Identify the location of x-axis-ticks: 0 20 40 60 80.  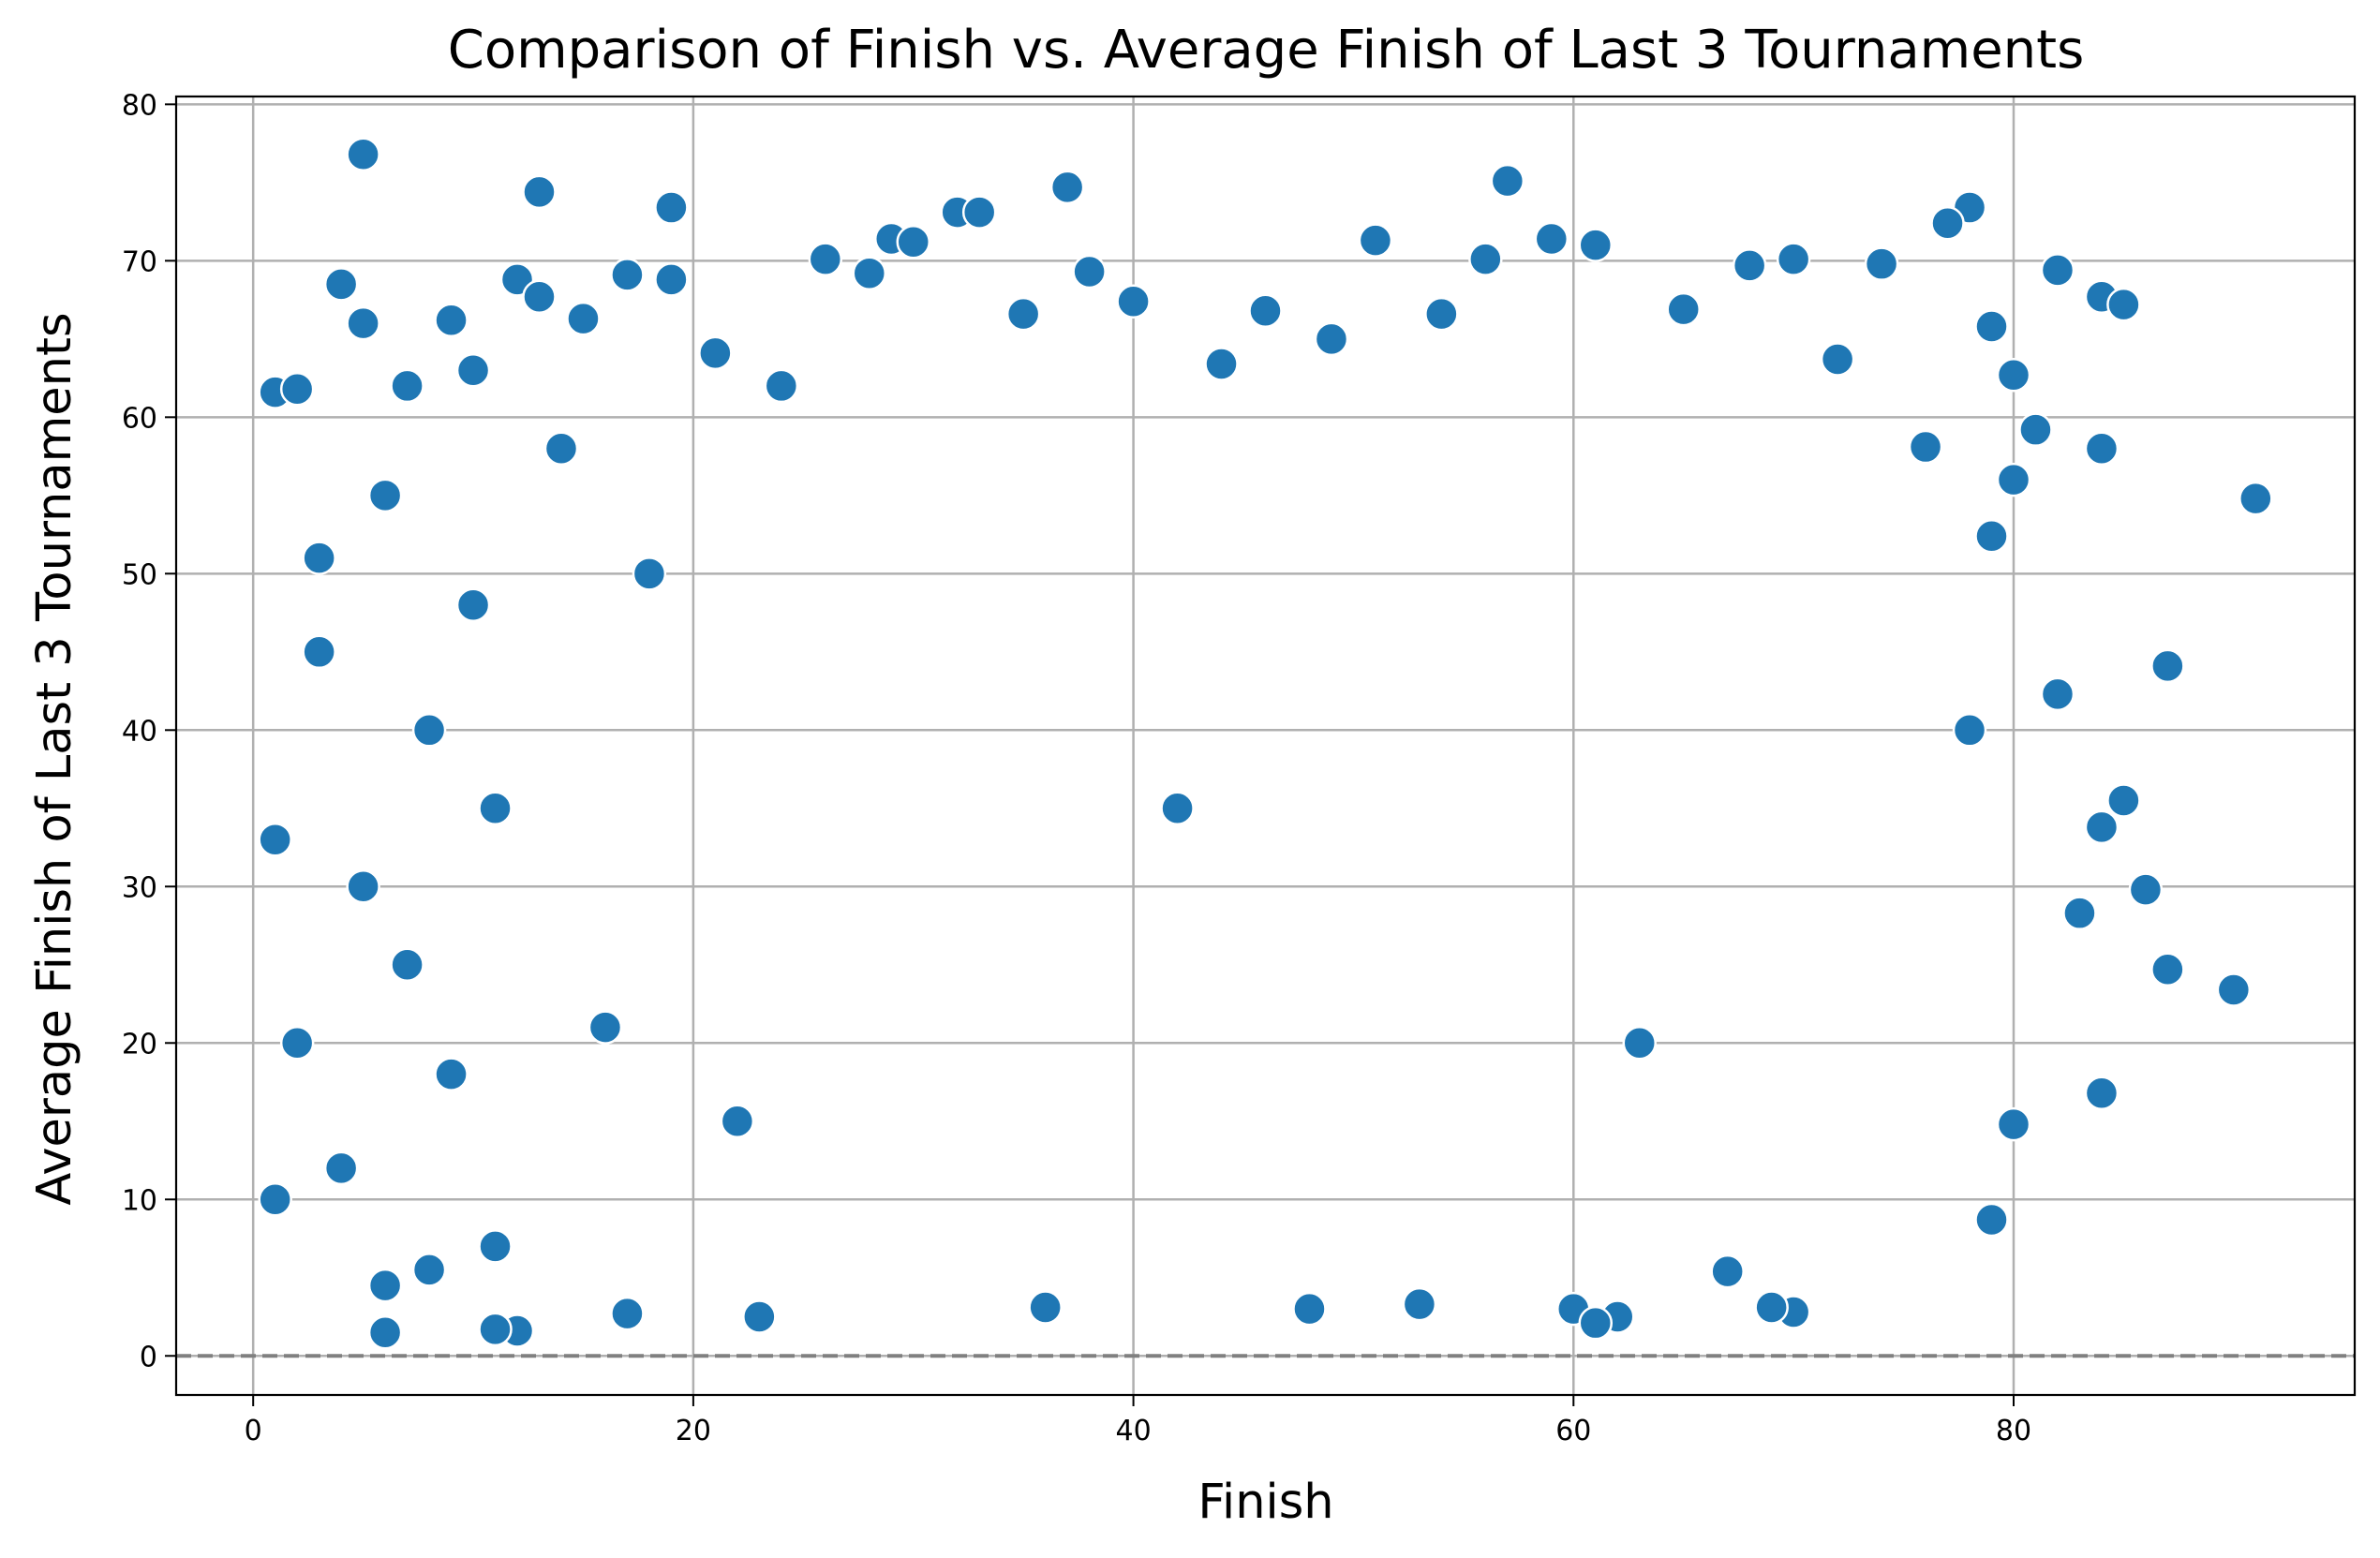
(1138, 1421).